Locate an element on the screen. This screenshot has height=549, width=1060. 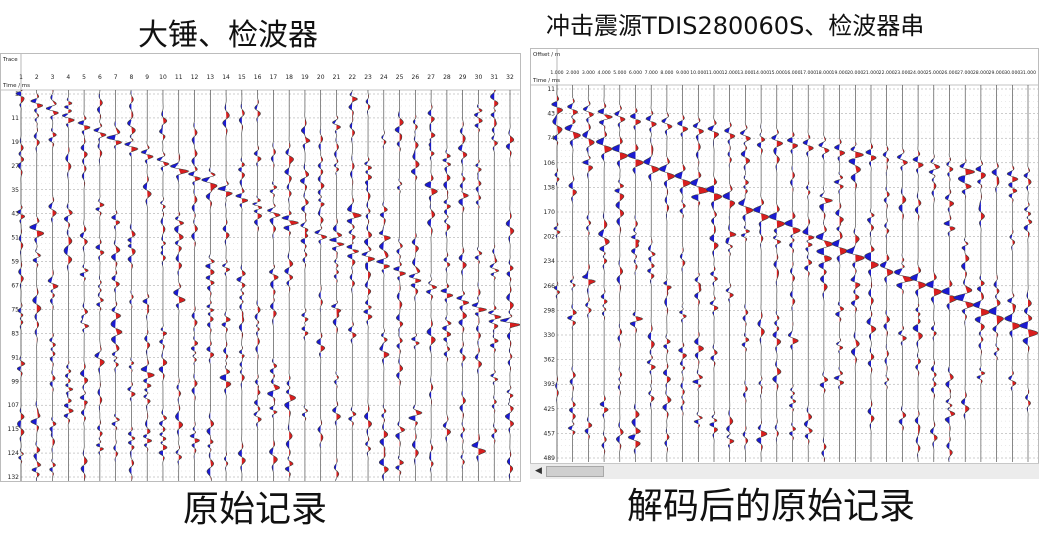
time-tick-label: 457 is located at coordinates (550, 433).